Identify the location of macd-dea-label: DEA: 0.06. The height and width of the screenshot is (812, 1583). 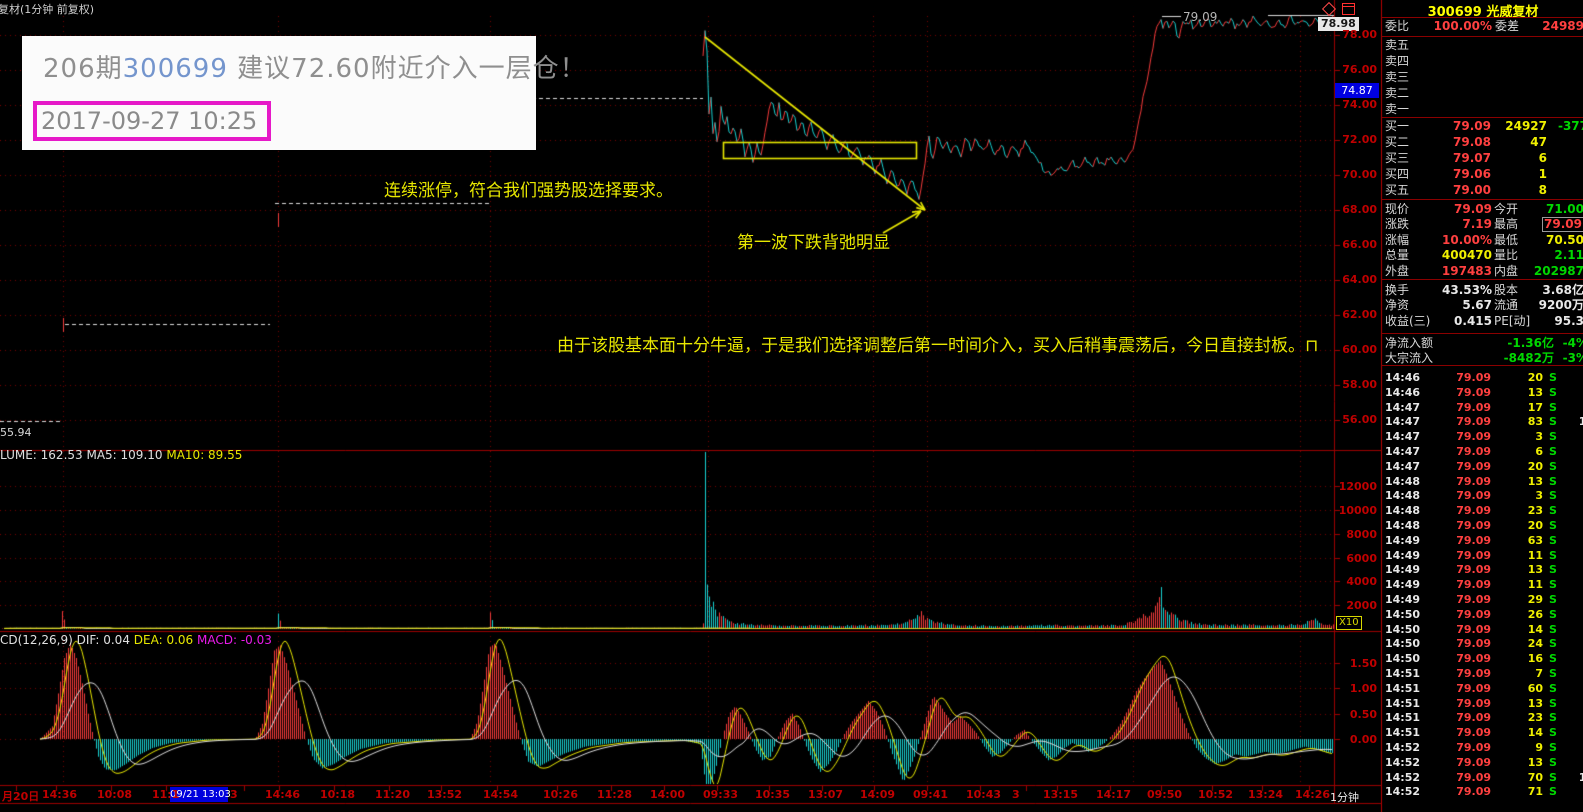
(163, 640).